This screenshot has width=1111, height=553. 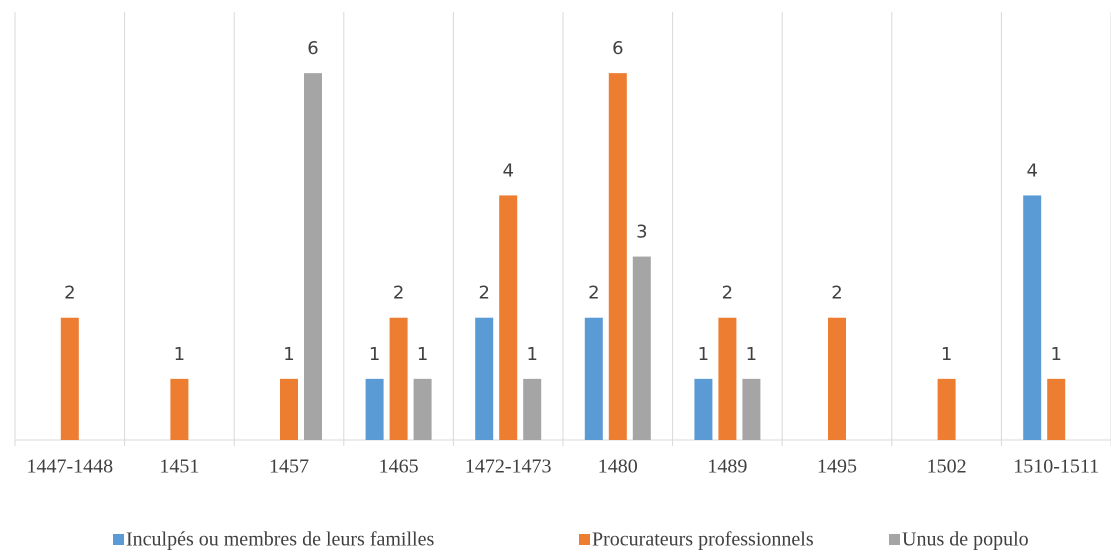 I want to click on x-tick-label: 1502, so click(x=947, y=467).